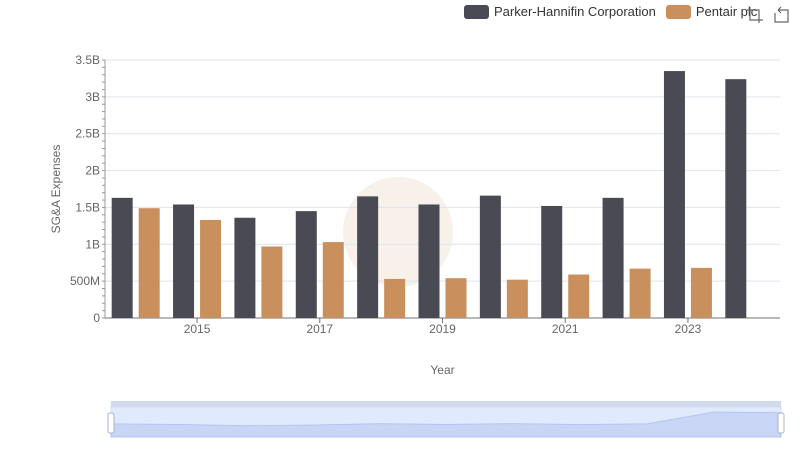 The image size is (800, 461). I want to click on bar-parker-hannifin-2014, so click(122, 257).